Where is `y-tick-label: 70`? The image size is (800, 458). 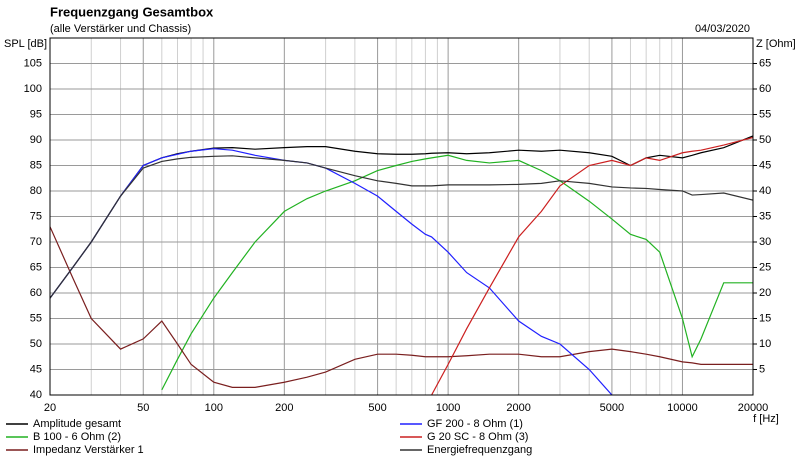
y-tick-label: 70 is located at coordinates (36, 242).